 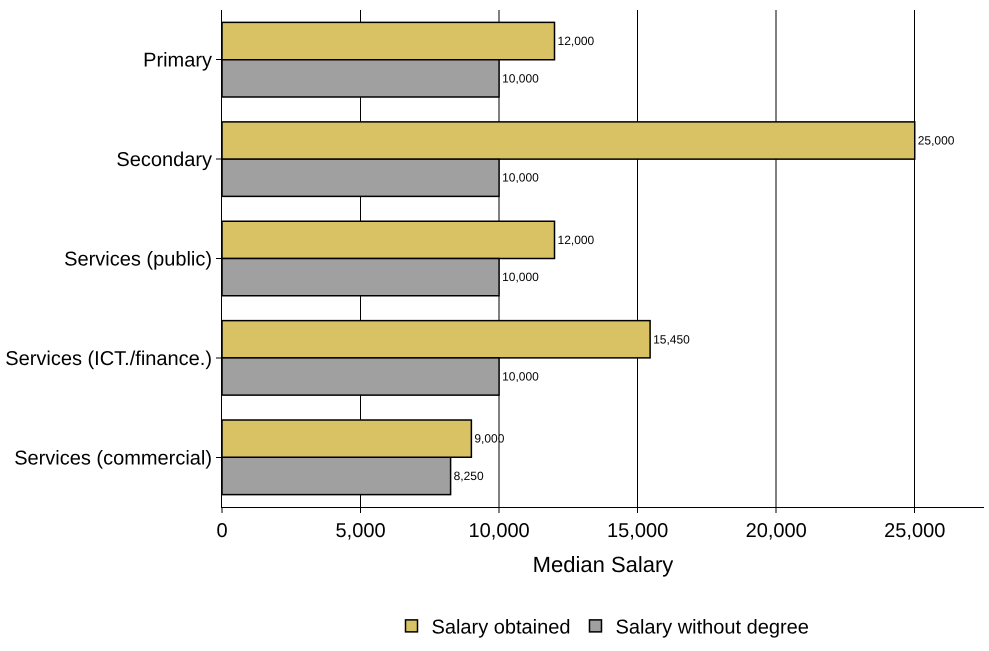 What do you see at coordinates (776, 531) in the screenshot?
I see `x-tick-label: 20,000` at bounding box center [776, 531].